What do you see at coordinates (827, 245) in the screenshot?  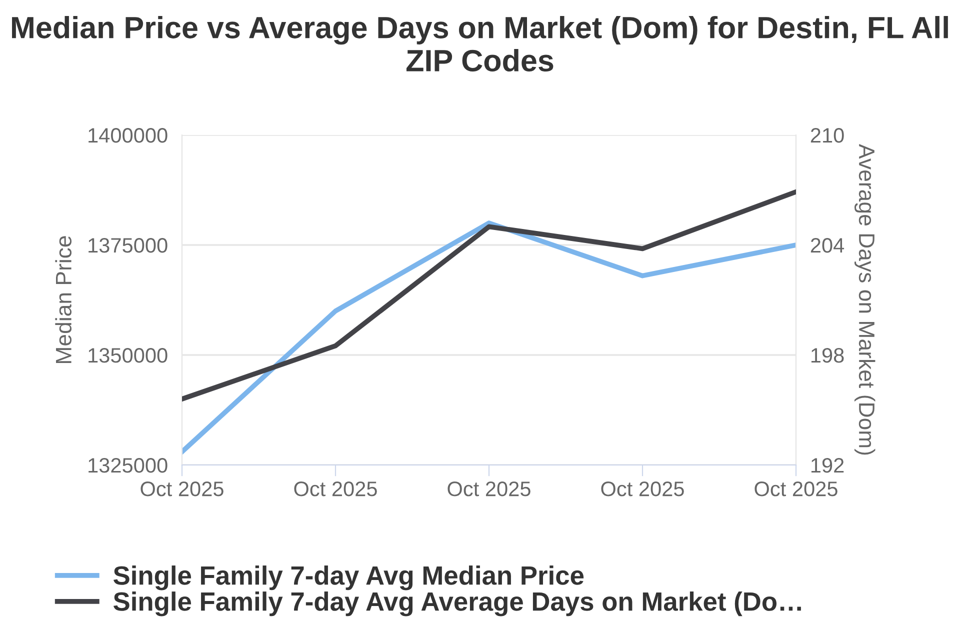 I see `y2-tick-label: 204` at bounding box center [827, 245].